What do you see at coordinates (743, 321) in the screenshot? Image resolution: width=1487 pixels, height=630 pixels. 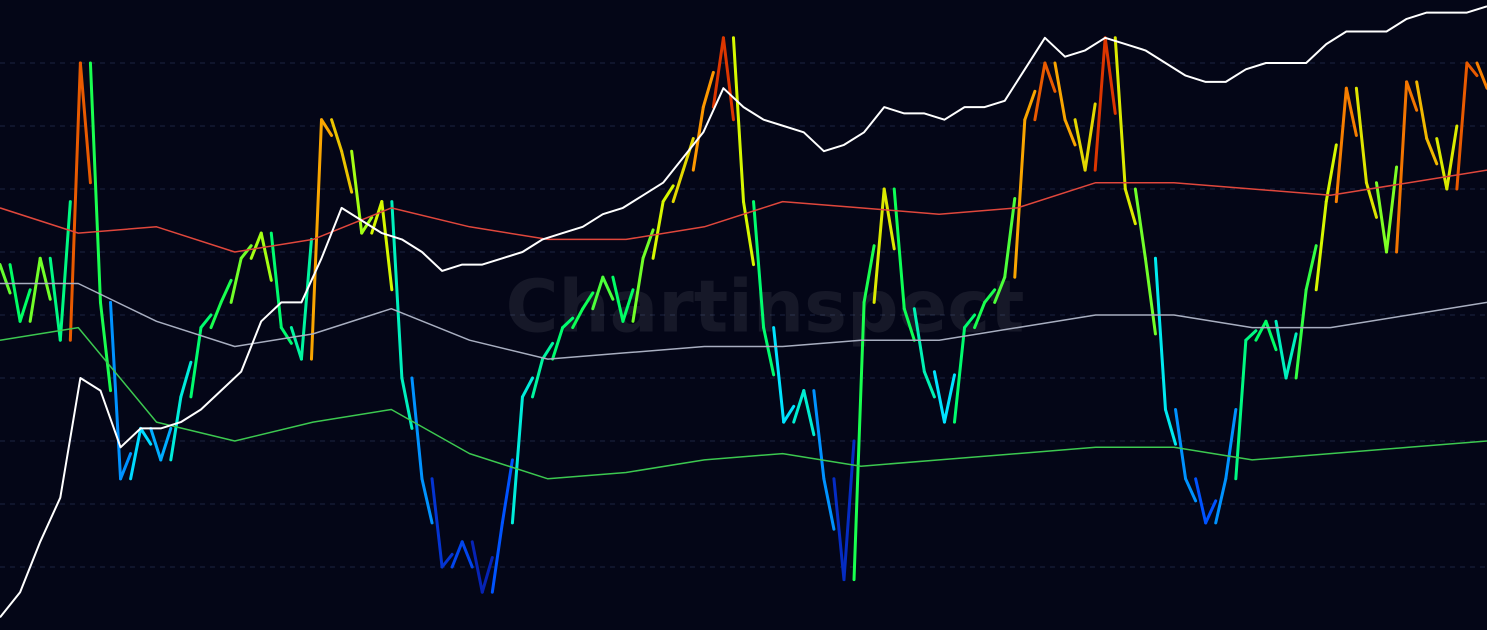 I see `series-line` at bounding box center [743, 321].